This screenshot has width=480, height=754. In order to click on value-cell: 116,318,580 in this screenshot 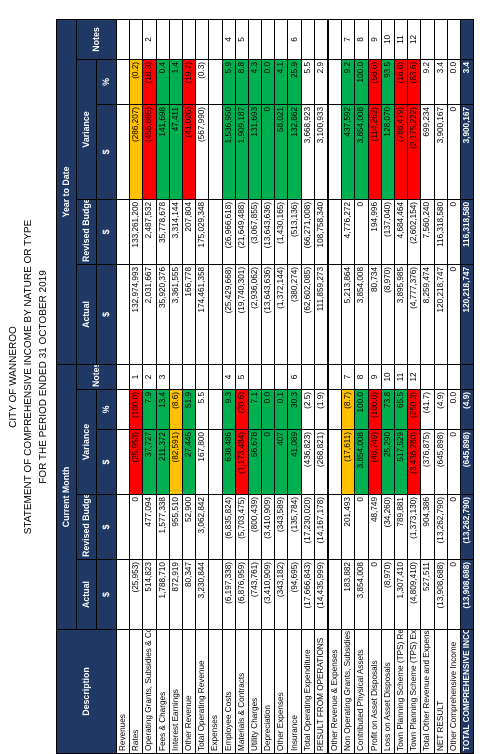, I will do `click(441, 232)`.